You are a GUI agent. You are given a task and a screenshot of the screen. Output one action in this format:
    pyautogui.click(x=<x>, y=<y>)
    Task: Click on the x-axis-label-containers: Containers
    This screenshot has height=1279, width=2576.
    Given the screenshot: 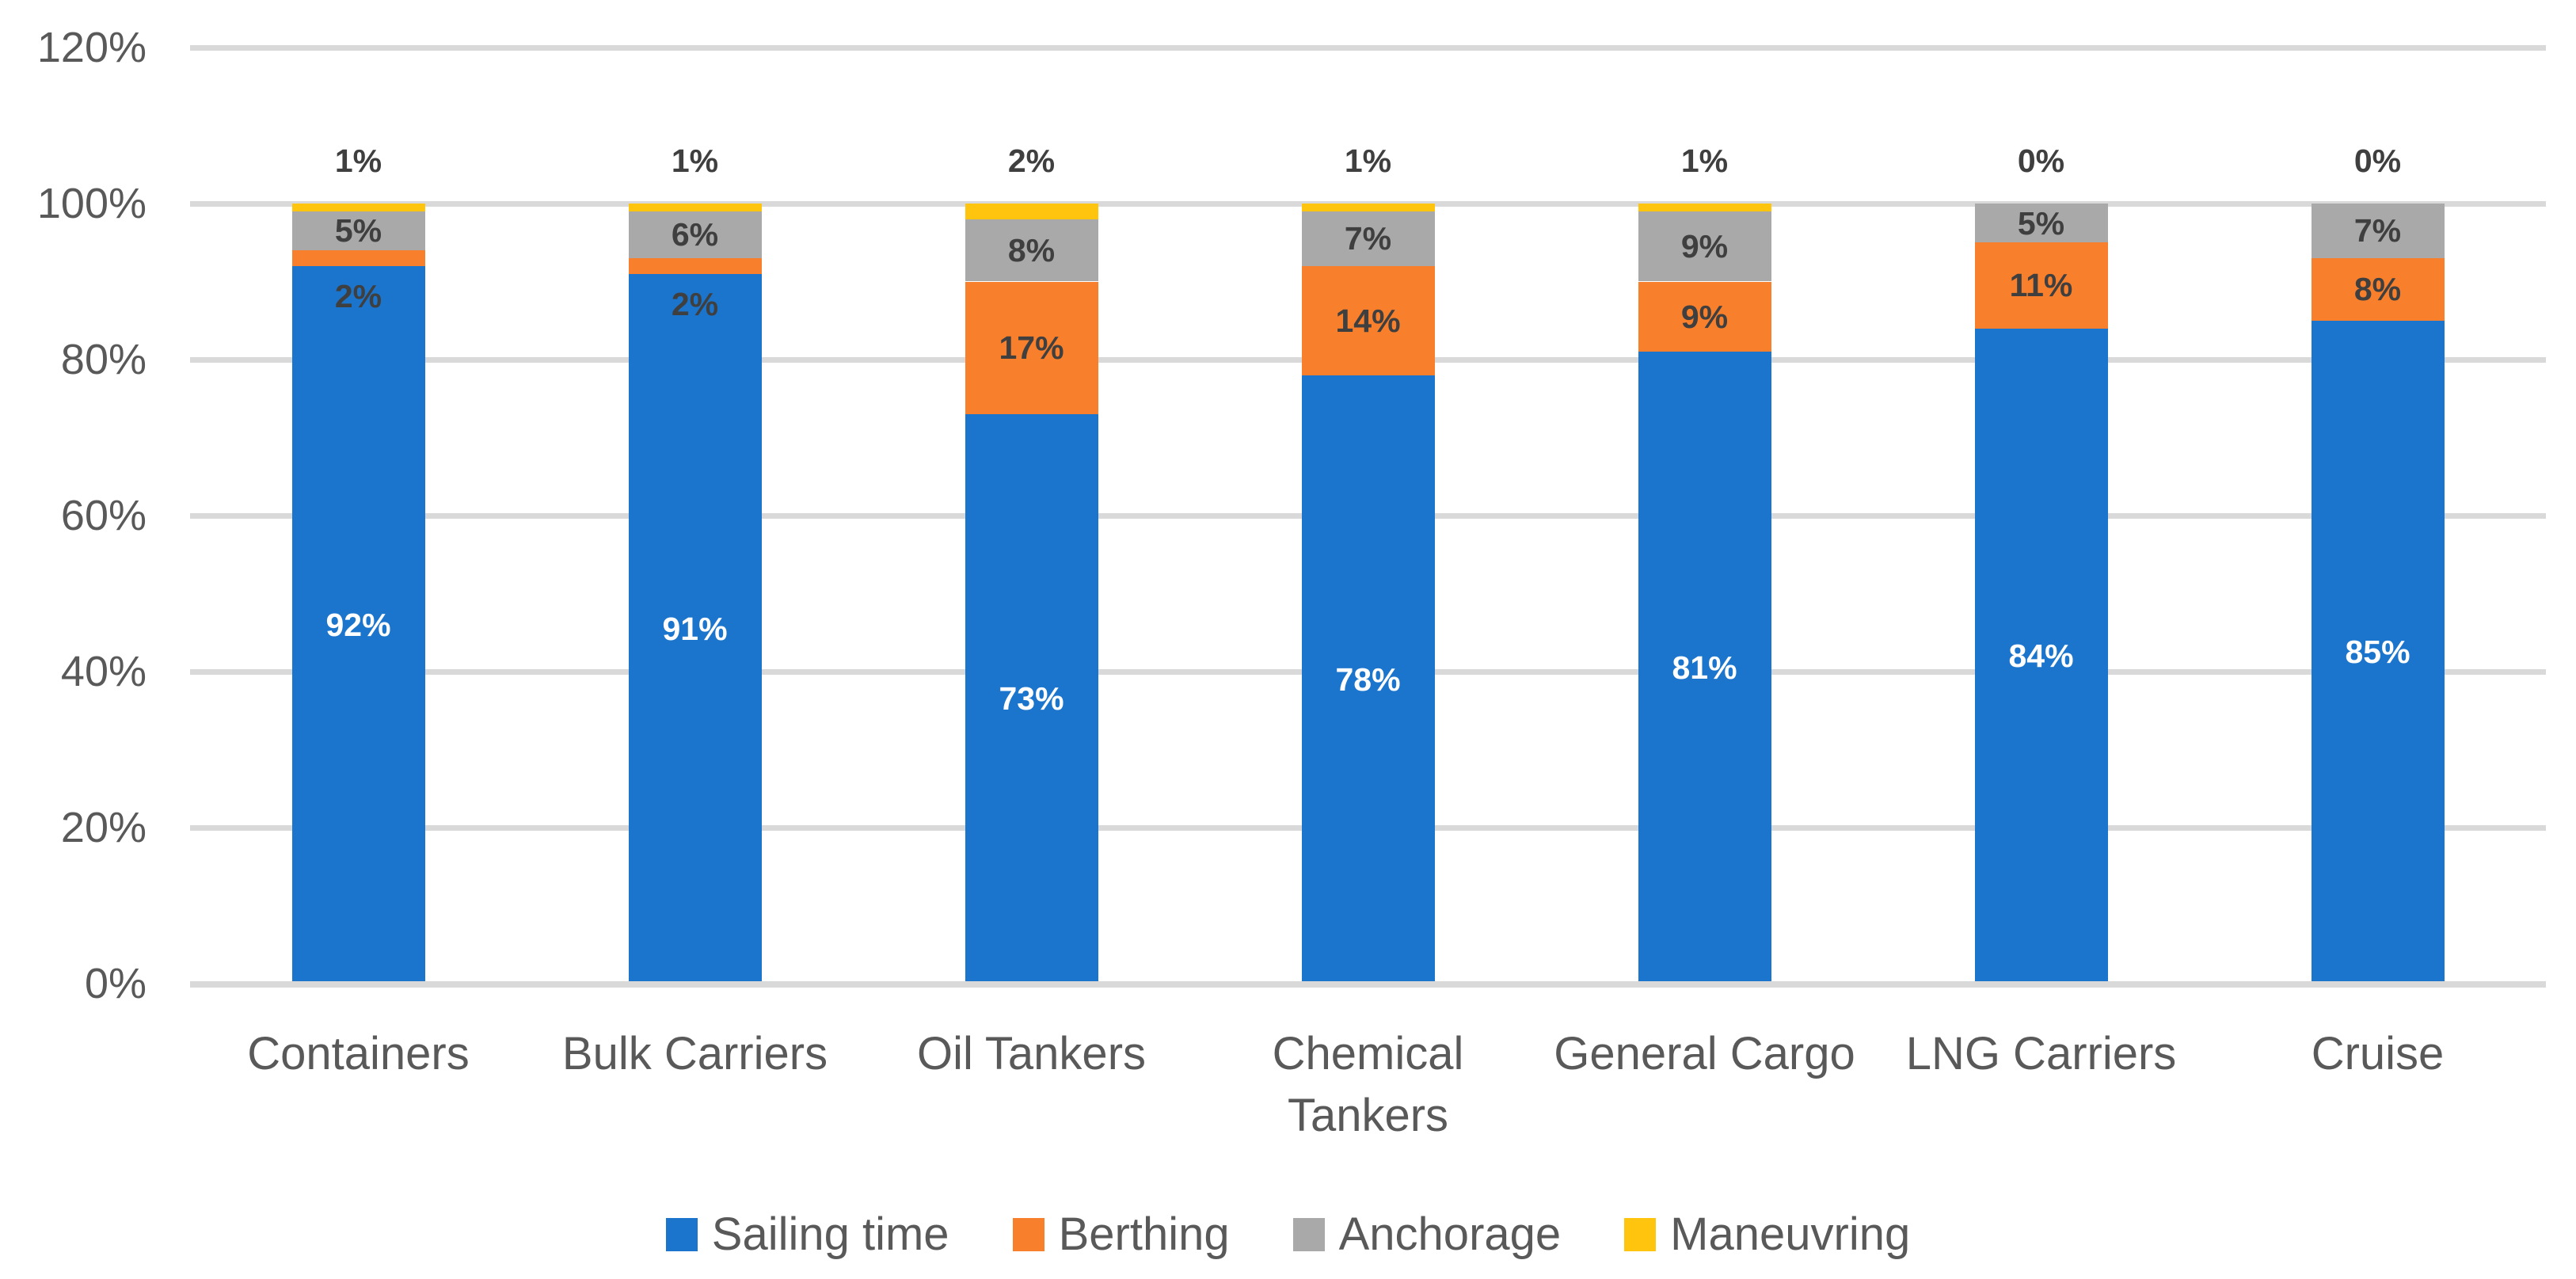 What is the action you would take?
    pyautogui.click(x=358, y=1053)
    